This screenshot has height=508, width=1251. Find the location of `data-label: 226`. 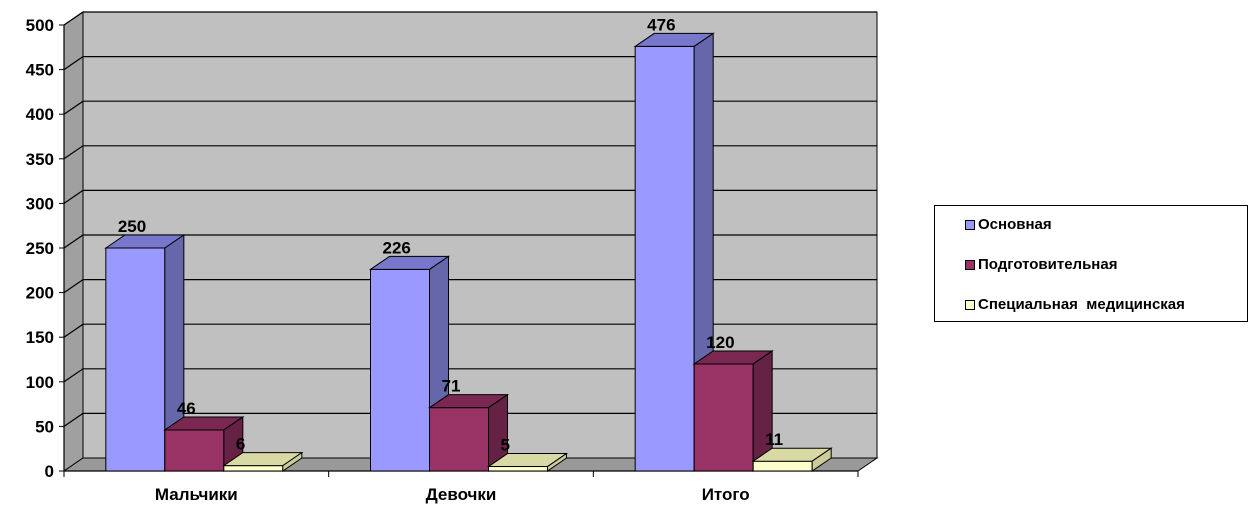

data-label: 226 is located at coordinates (397, 247).